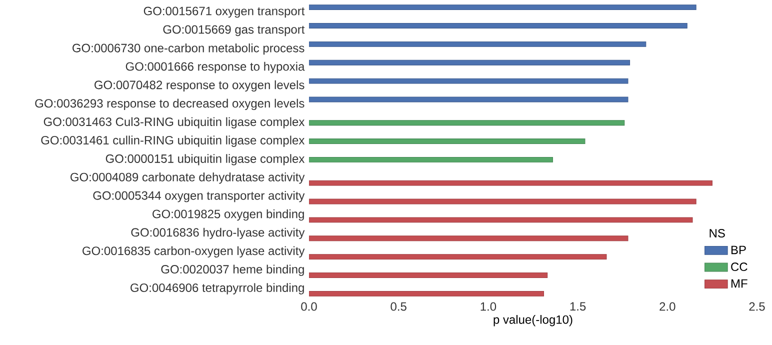 The height and width of the screenshot is (345, 772). Describe the element at coordinates (173, 141) in the screenshot. I see `y-tick-label: GO:0031461 cullin-RING ubiquitin ligase complex` at that location.